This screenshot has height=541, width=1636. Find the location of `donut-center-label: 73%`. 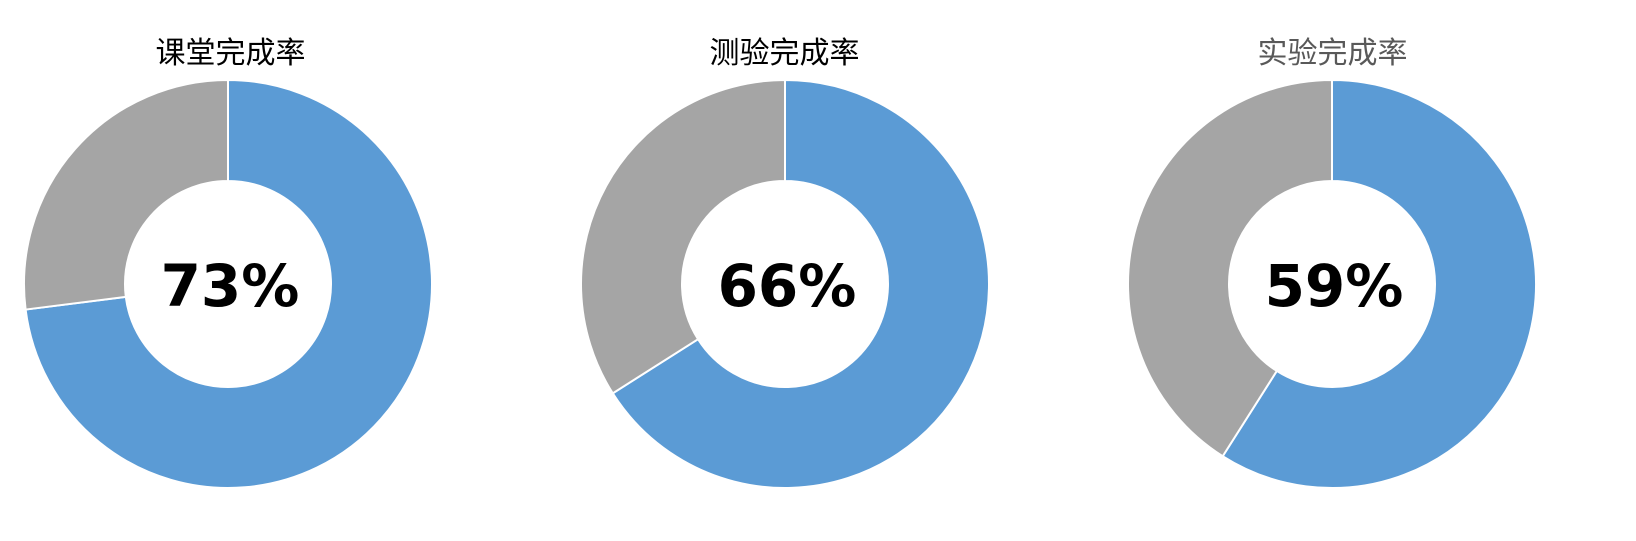

donut-center-label: 73% is located at coordinates (230, 286).